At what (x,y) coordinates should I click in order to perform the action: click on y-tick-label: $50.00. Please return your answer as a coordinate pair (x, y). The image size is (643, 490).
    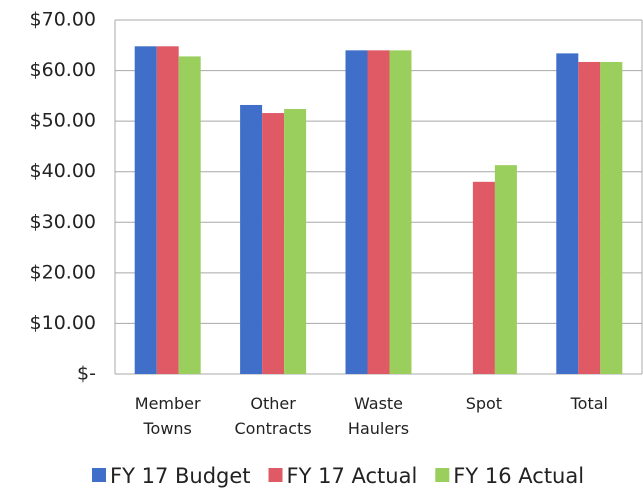
    Looking at the image, I should click on (63, 121).